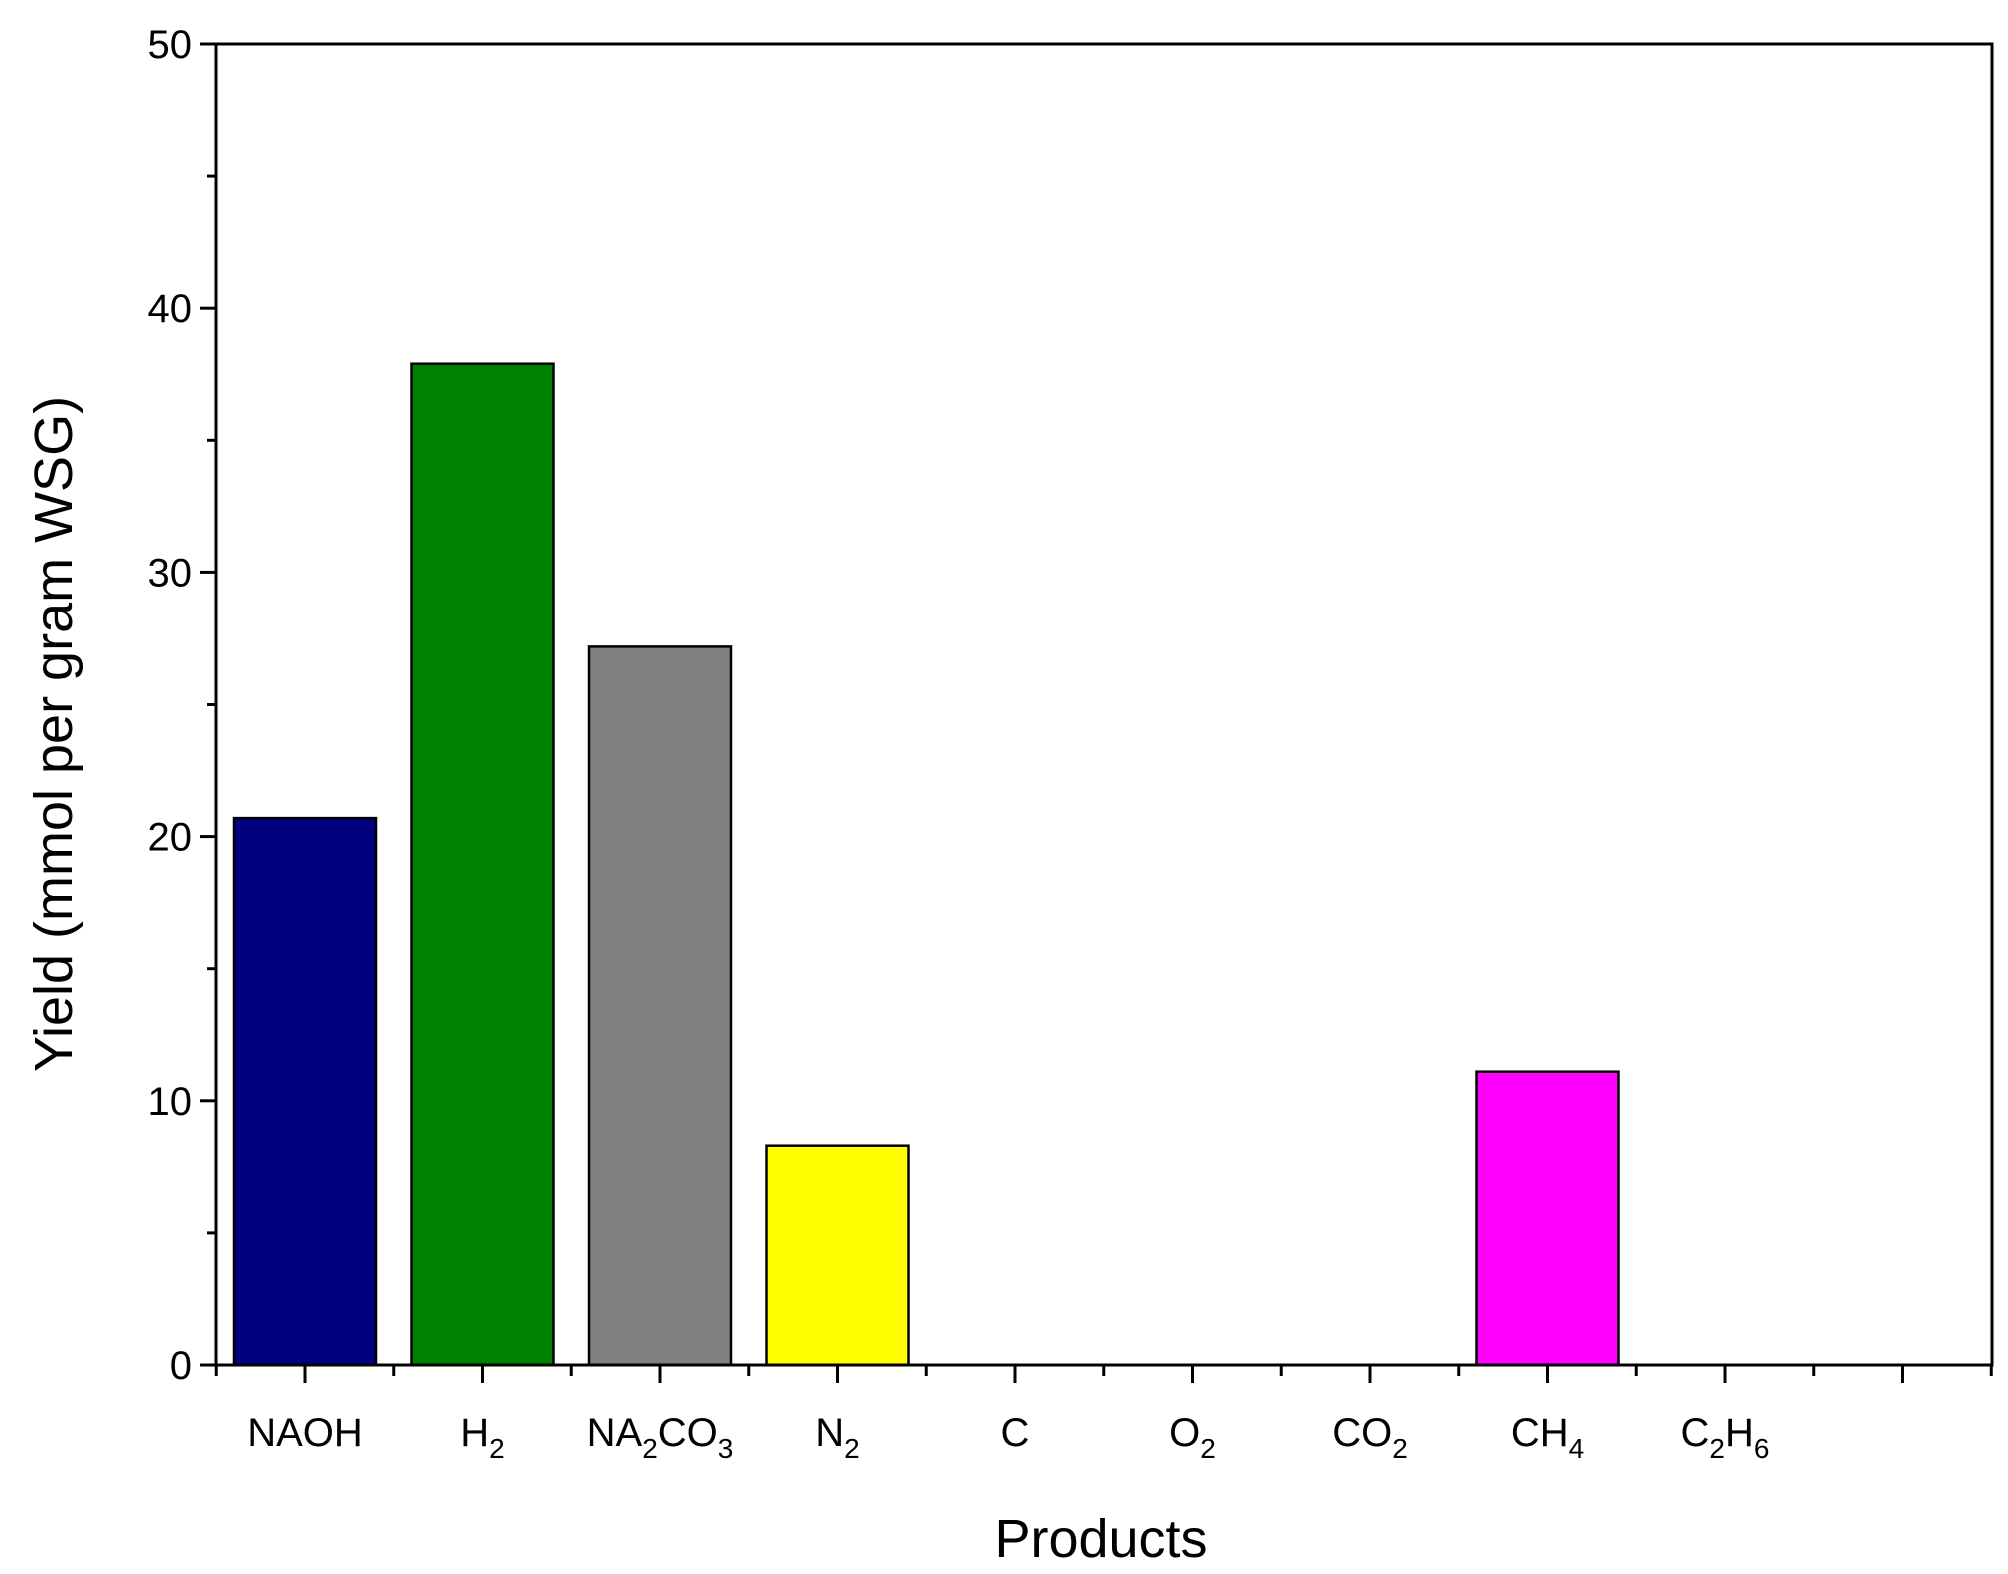  Describe the element at coordinates (1015, 1433) in the screenshot. I see `x-tick-label-c: C` at that location.